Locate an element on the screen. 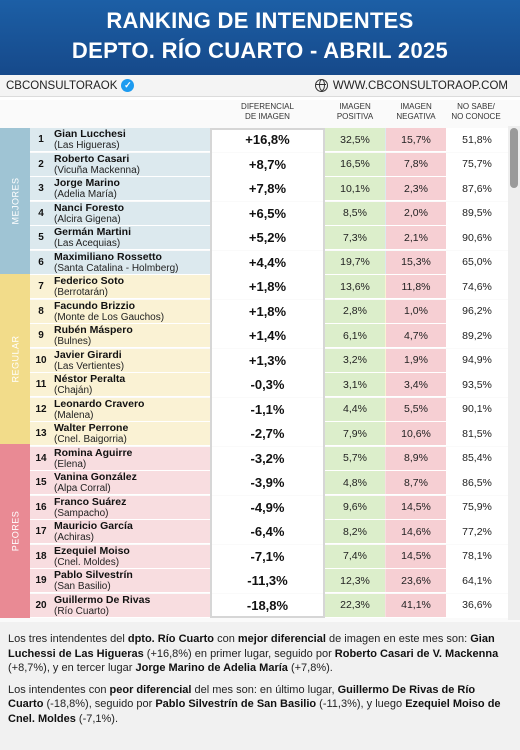  no-sabe-cell: 93,5% is located at coordinates (477, 384).